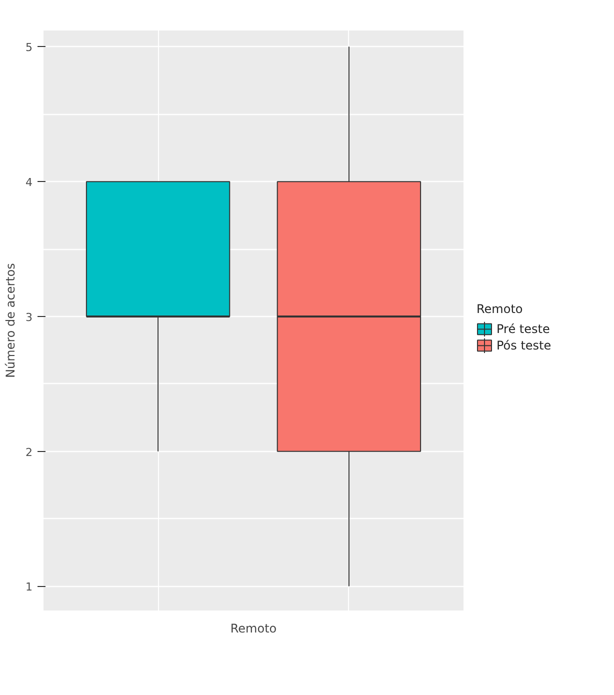 This screenshot has height=695, width=614. Describe the element at coordinates (523, 329) in the screenshot. I see `legend-label: Pré teste` at that location.